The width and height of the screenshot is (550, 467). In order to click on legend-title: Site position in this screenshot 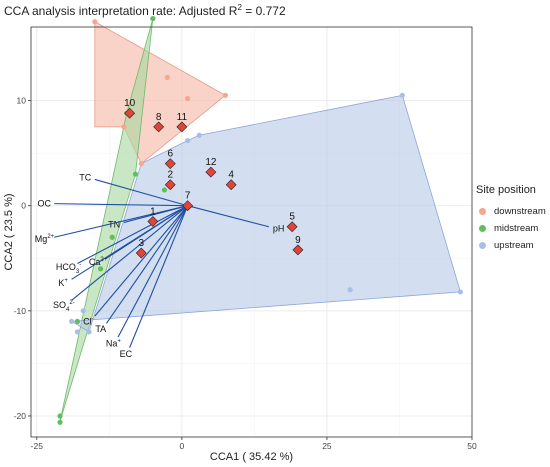, I will do `click(506, 190)`.